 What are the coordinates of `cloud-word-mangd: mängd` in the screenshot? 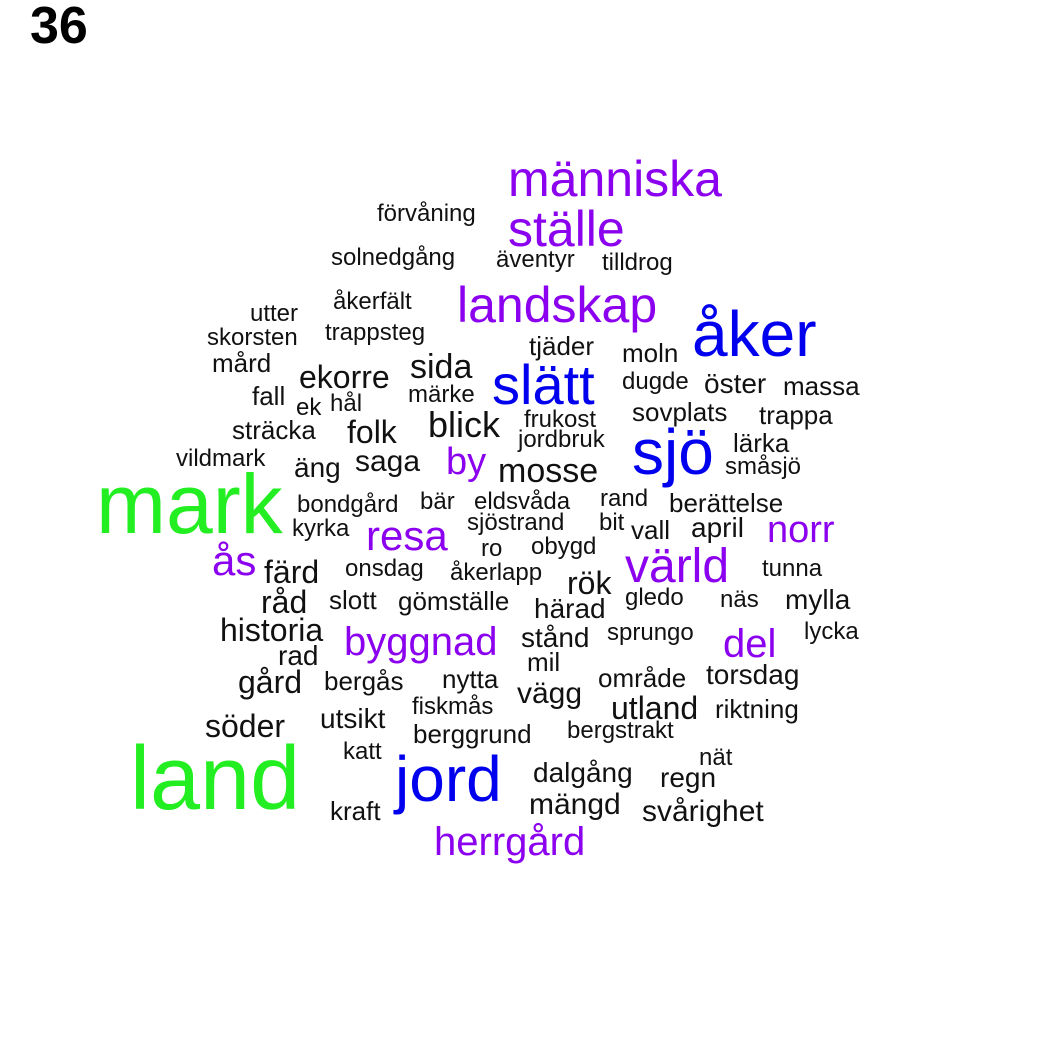 It's located at (575, 804).